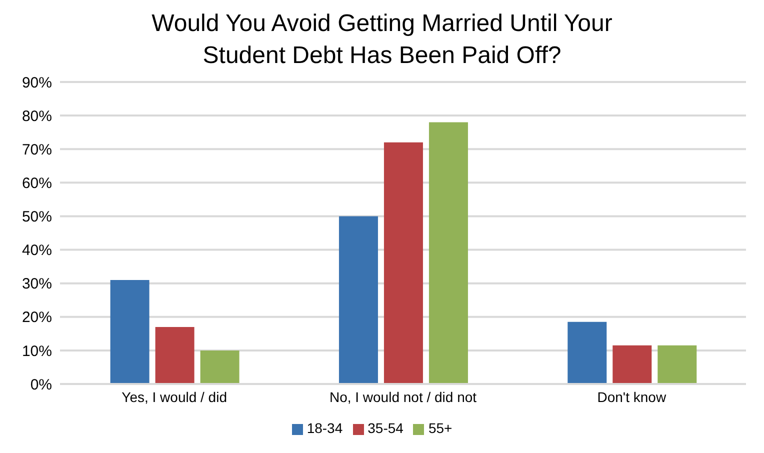  Describe the element at coordinates (174, 396) in the screenshot. I see `x-tick-label: Yes, I would / did` at that location.